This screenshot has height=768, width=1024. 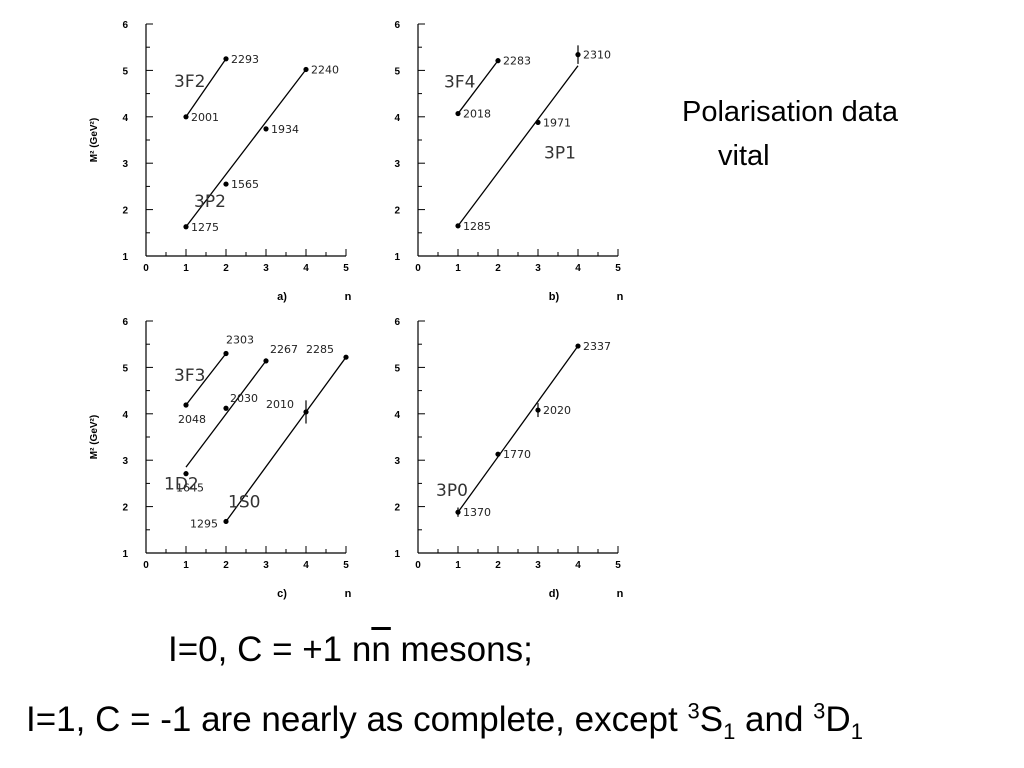 What do you see at coordinates (459, 83) in the screenshot?
I see `series-name-label: 3F4` at bounding box center [459, 83].